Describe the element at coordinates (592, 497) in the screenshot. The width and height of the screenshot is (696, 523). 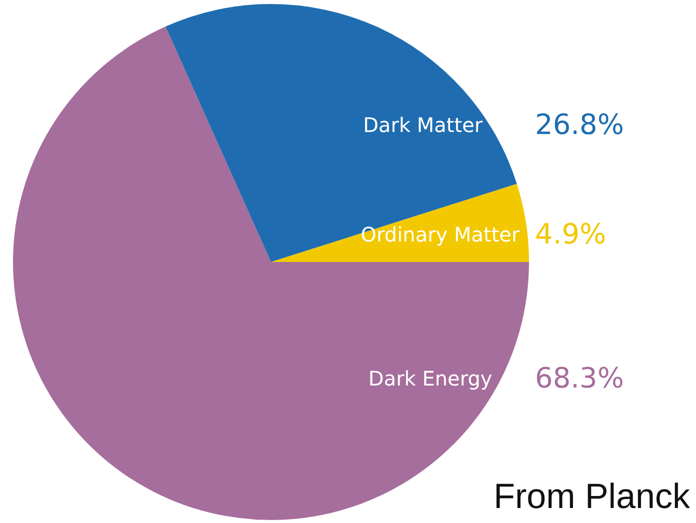
I see `text: From Planck` at that location.